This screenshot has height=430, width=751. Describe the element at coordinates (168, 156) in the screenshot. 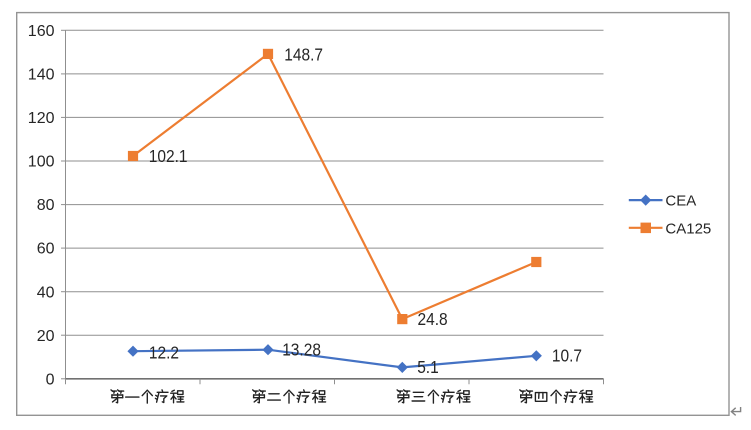

I see `svg-text: 102.1` at that location.